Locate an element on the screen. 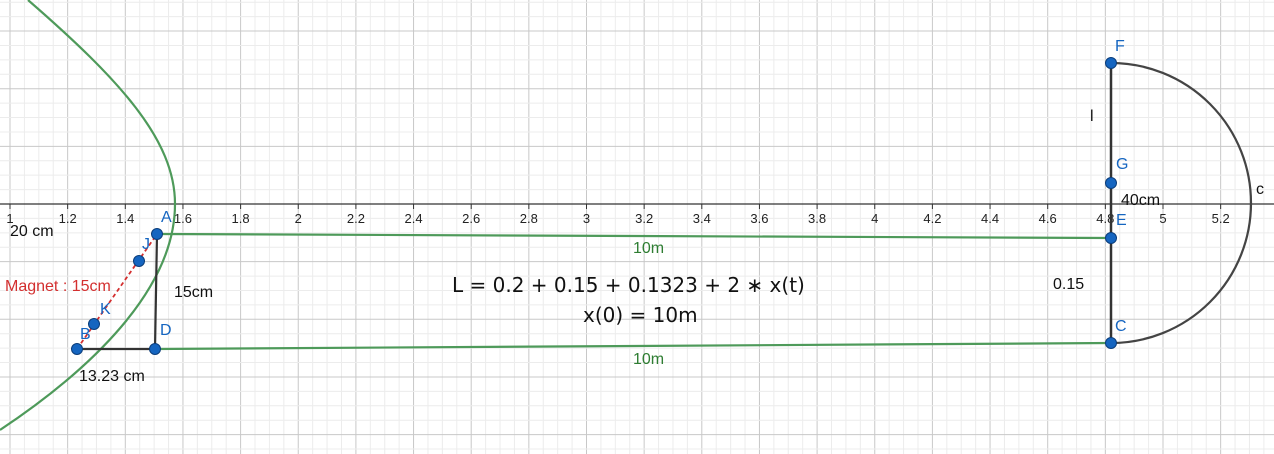 This screenshot has height=454, width=1274. formula-L: L = 0.2 + 0.15 + 0.1323 + 2 ∗ x(t) is located at coordinates (628, 285).